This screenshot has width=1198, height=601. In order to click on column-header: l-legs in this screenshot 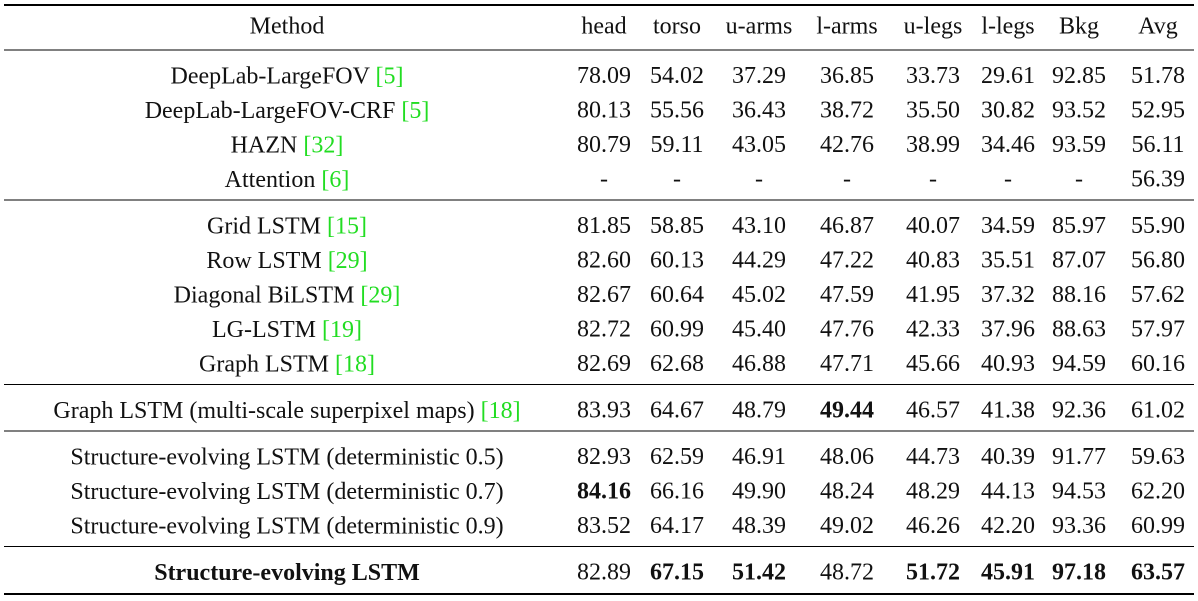, I will do `click(1007, 27)`.